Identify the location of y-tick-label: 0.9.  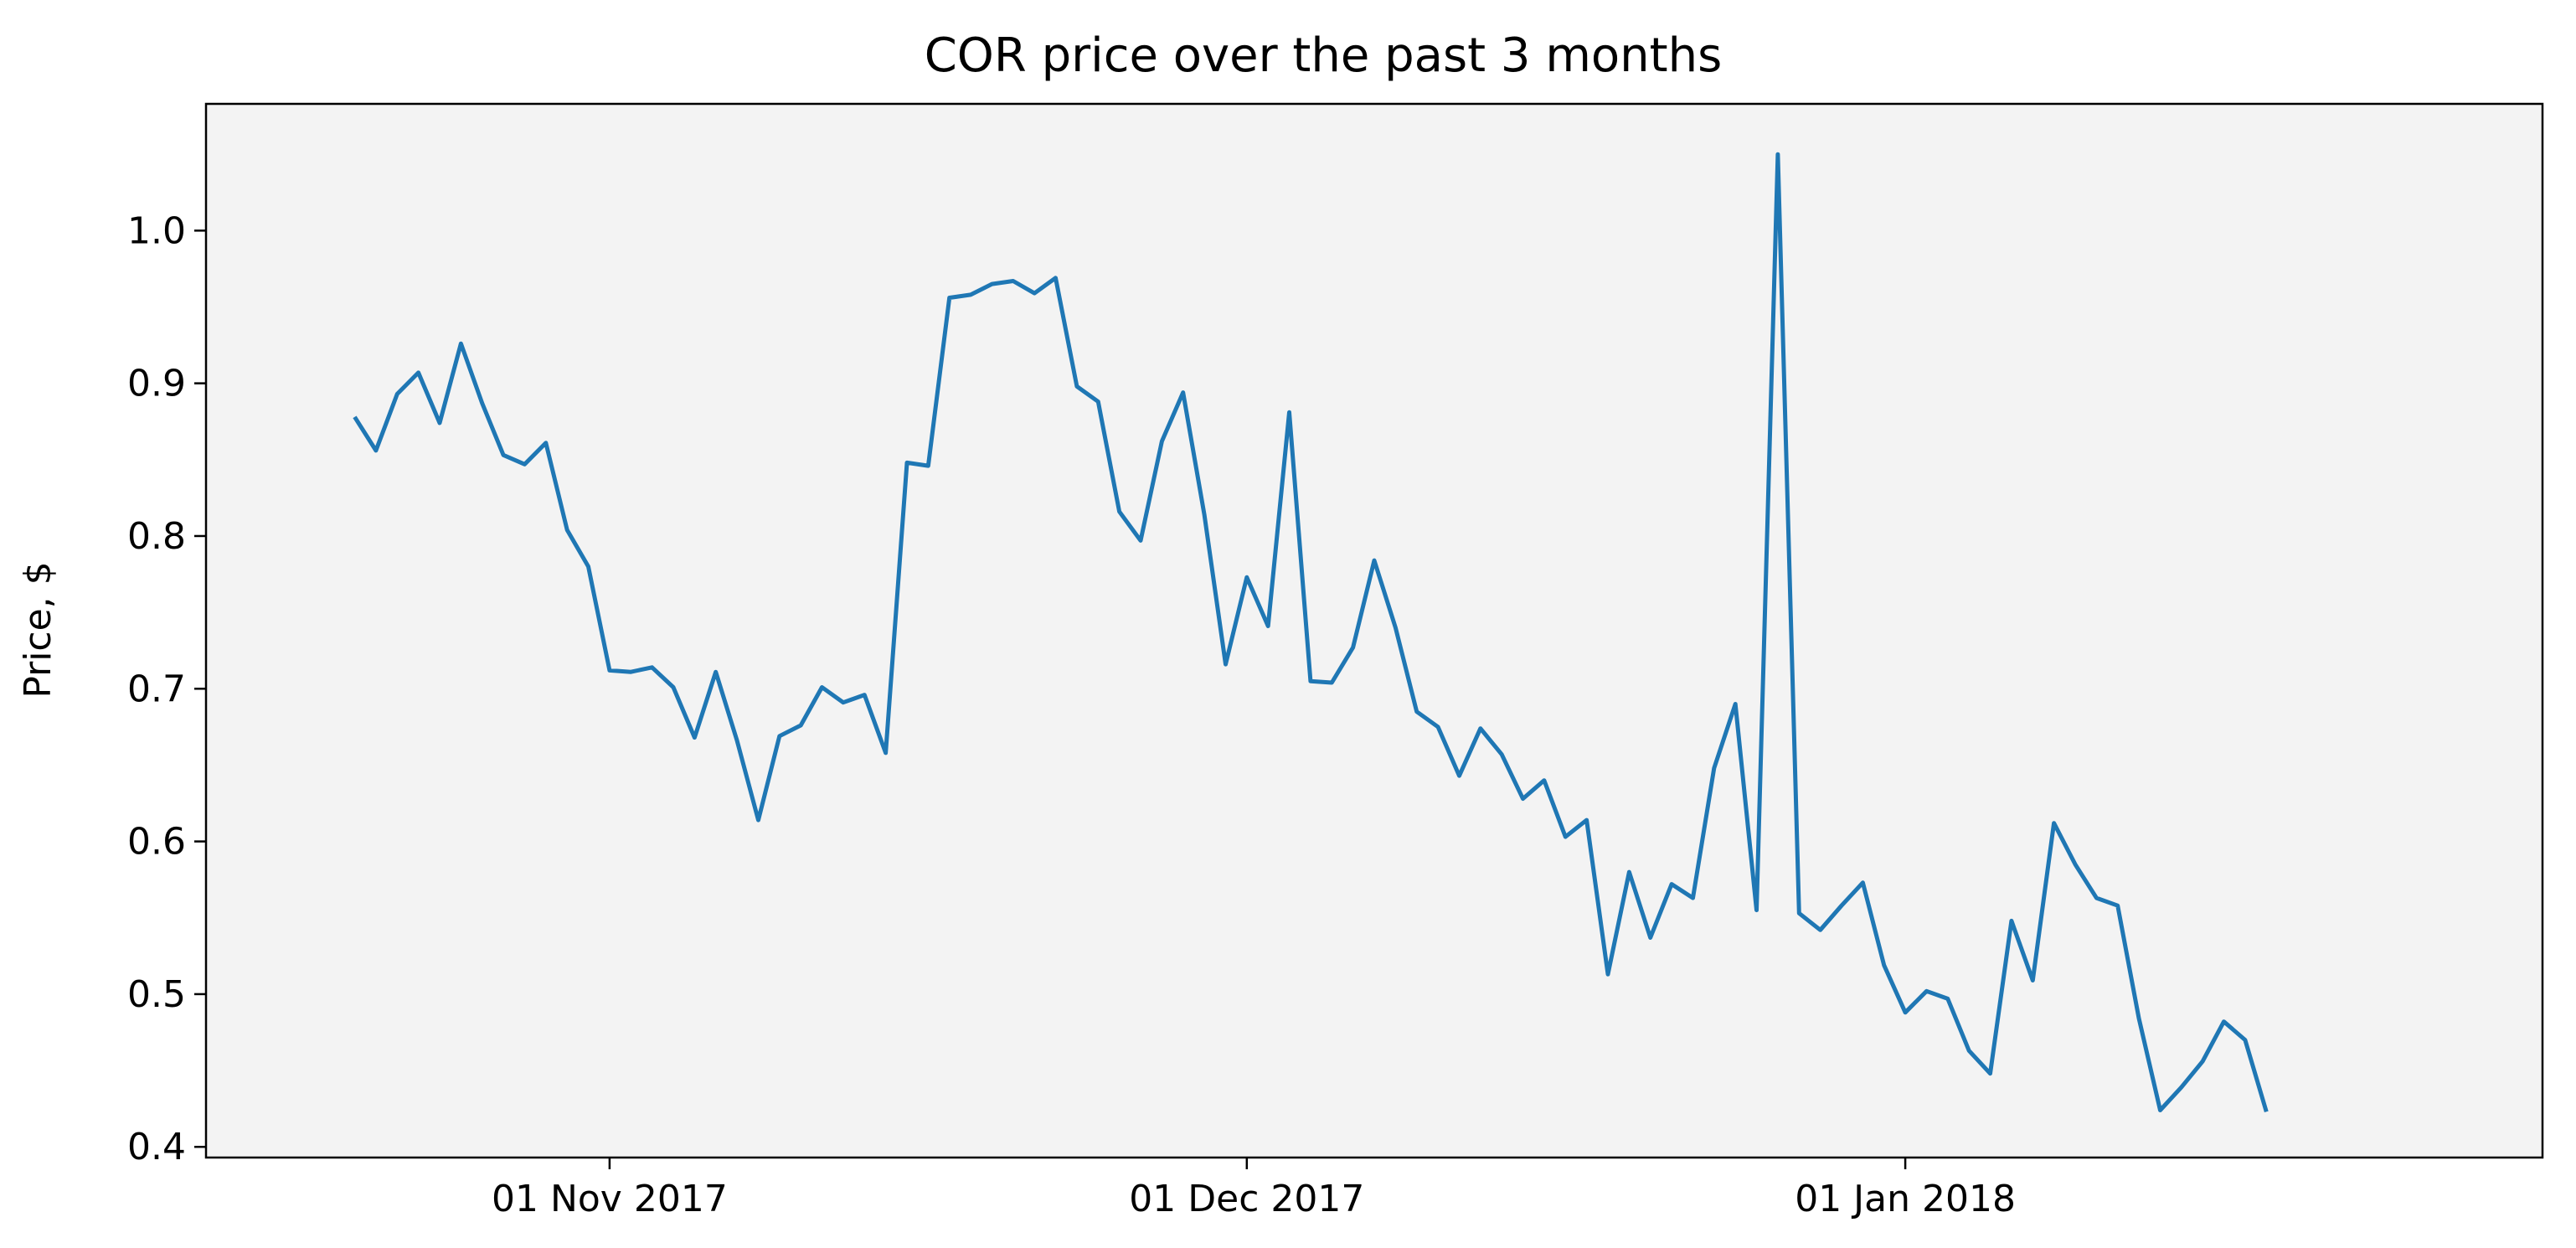
(156, 384).